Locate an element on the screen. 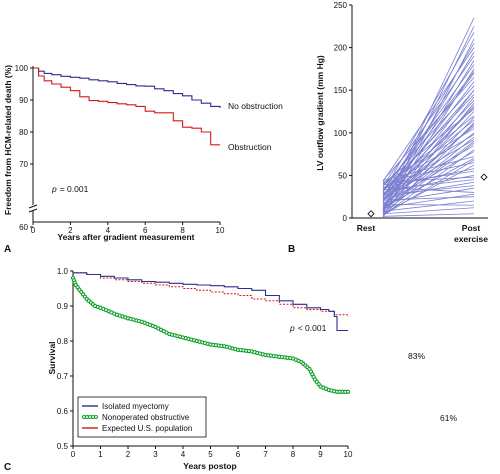 This screenshot has height=474, width=500. panel-c-line-expected-population is located at coordinates (211, 294).